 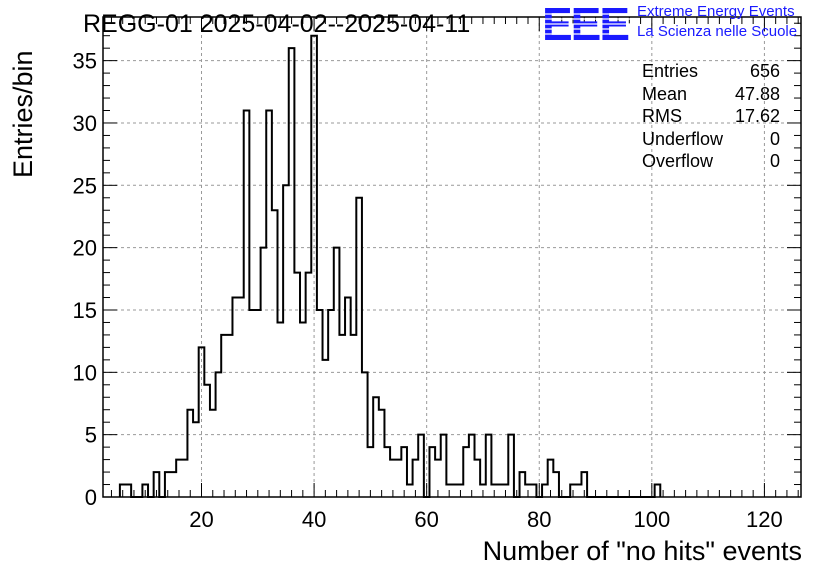 What do you see at coordinates (85, 185) in the screenshot?
I see `y-tick-label: 25` at bounding box center [85, 185].